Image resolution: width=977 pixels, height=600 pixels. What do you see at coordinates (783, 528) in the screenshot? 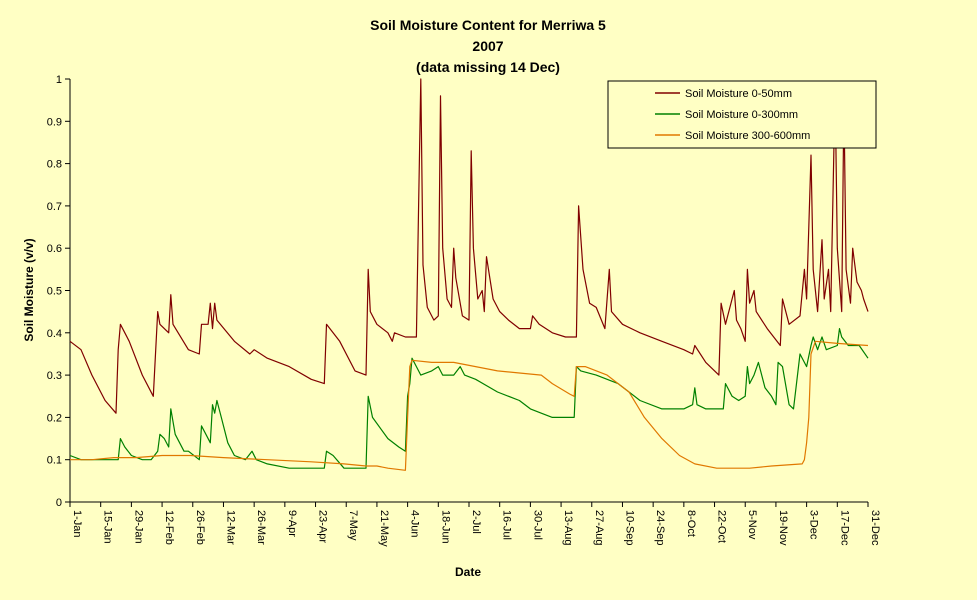
I see `x-tick-label: 19-Nov` at bounding box center [783, 528].